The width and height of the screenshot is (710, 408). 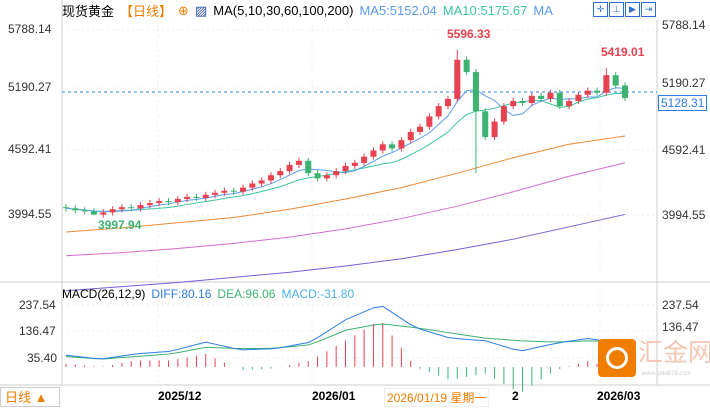 I want to click on diff-line, so click(x=345, y=332).